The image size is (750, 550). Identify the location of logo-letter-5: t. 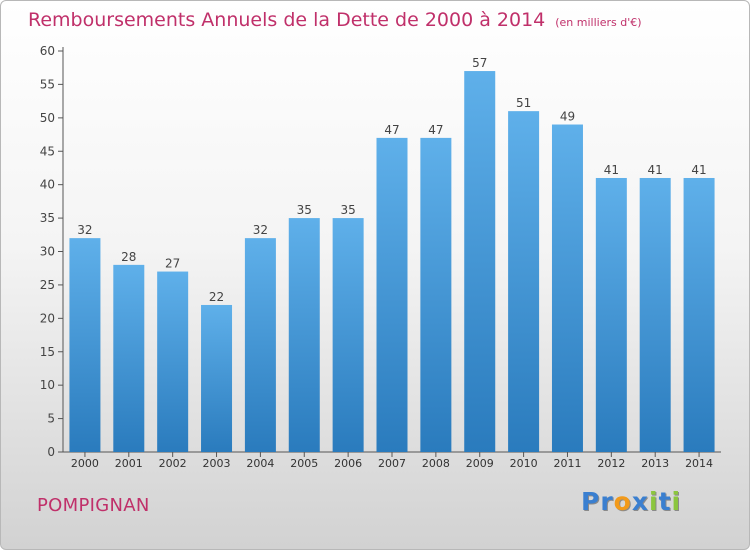
(665, 501).